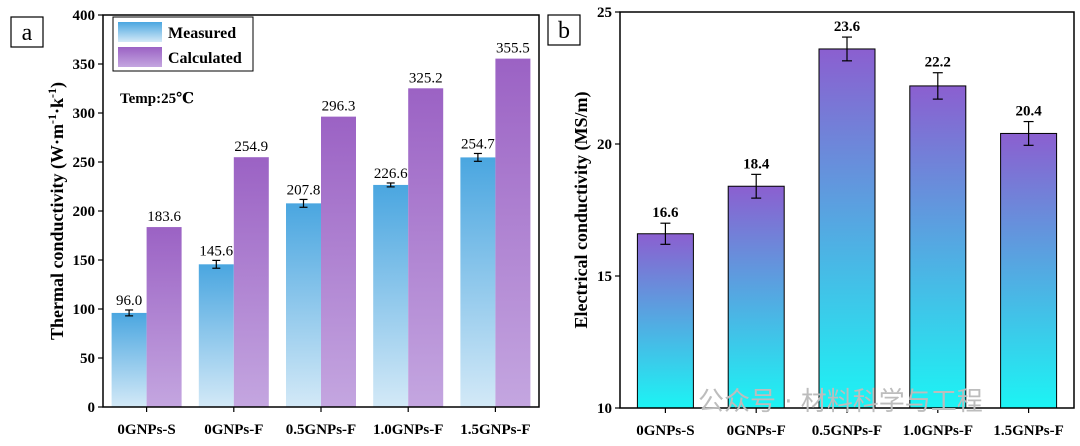 The image size is (1080, 446). What do you see at coordinates (604, 13) in the screenshot?
I see `panel-b-y-tick-label-25: 25` at bounding box center [604, 13].